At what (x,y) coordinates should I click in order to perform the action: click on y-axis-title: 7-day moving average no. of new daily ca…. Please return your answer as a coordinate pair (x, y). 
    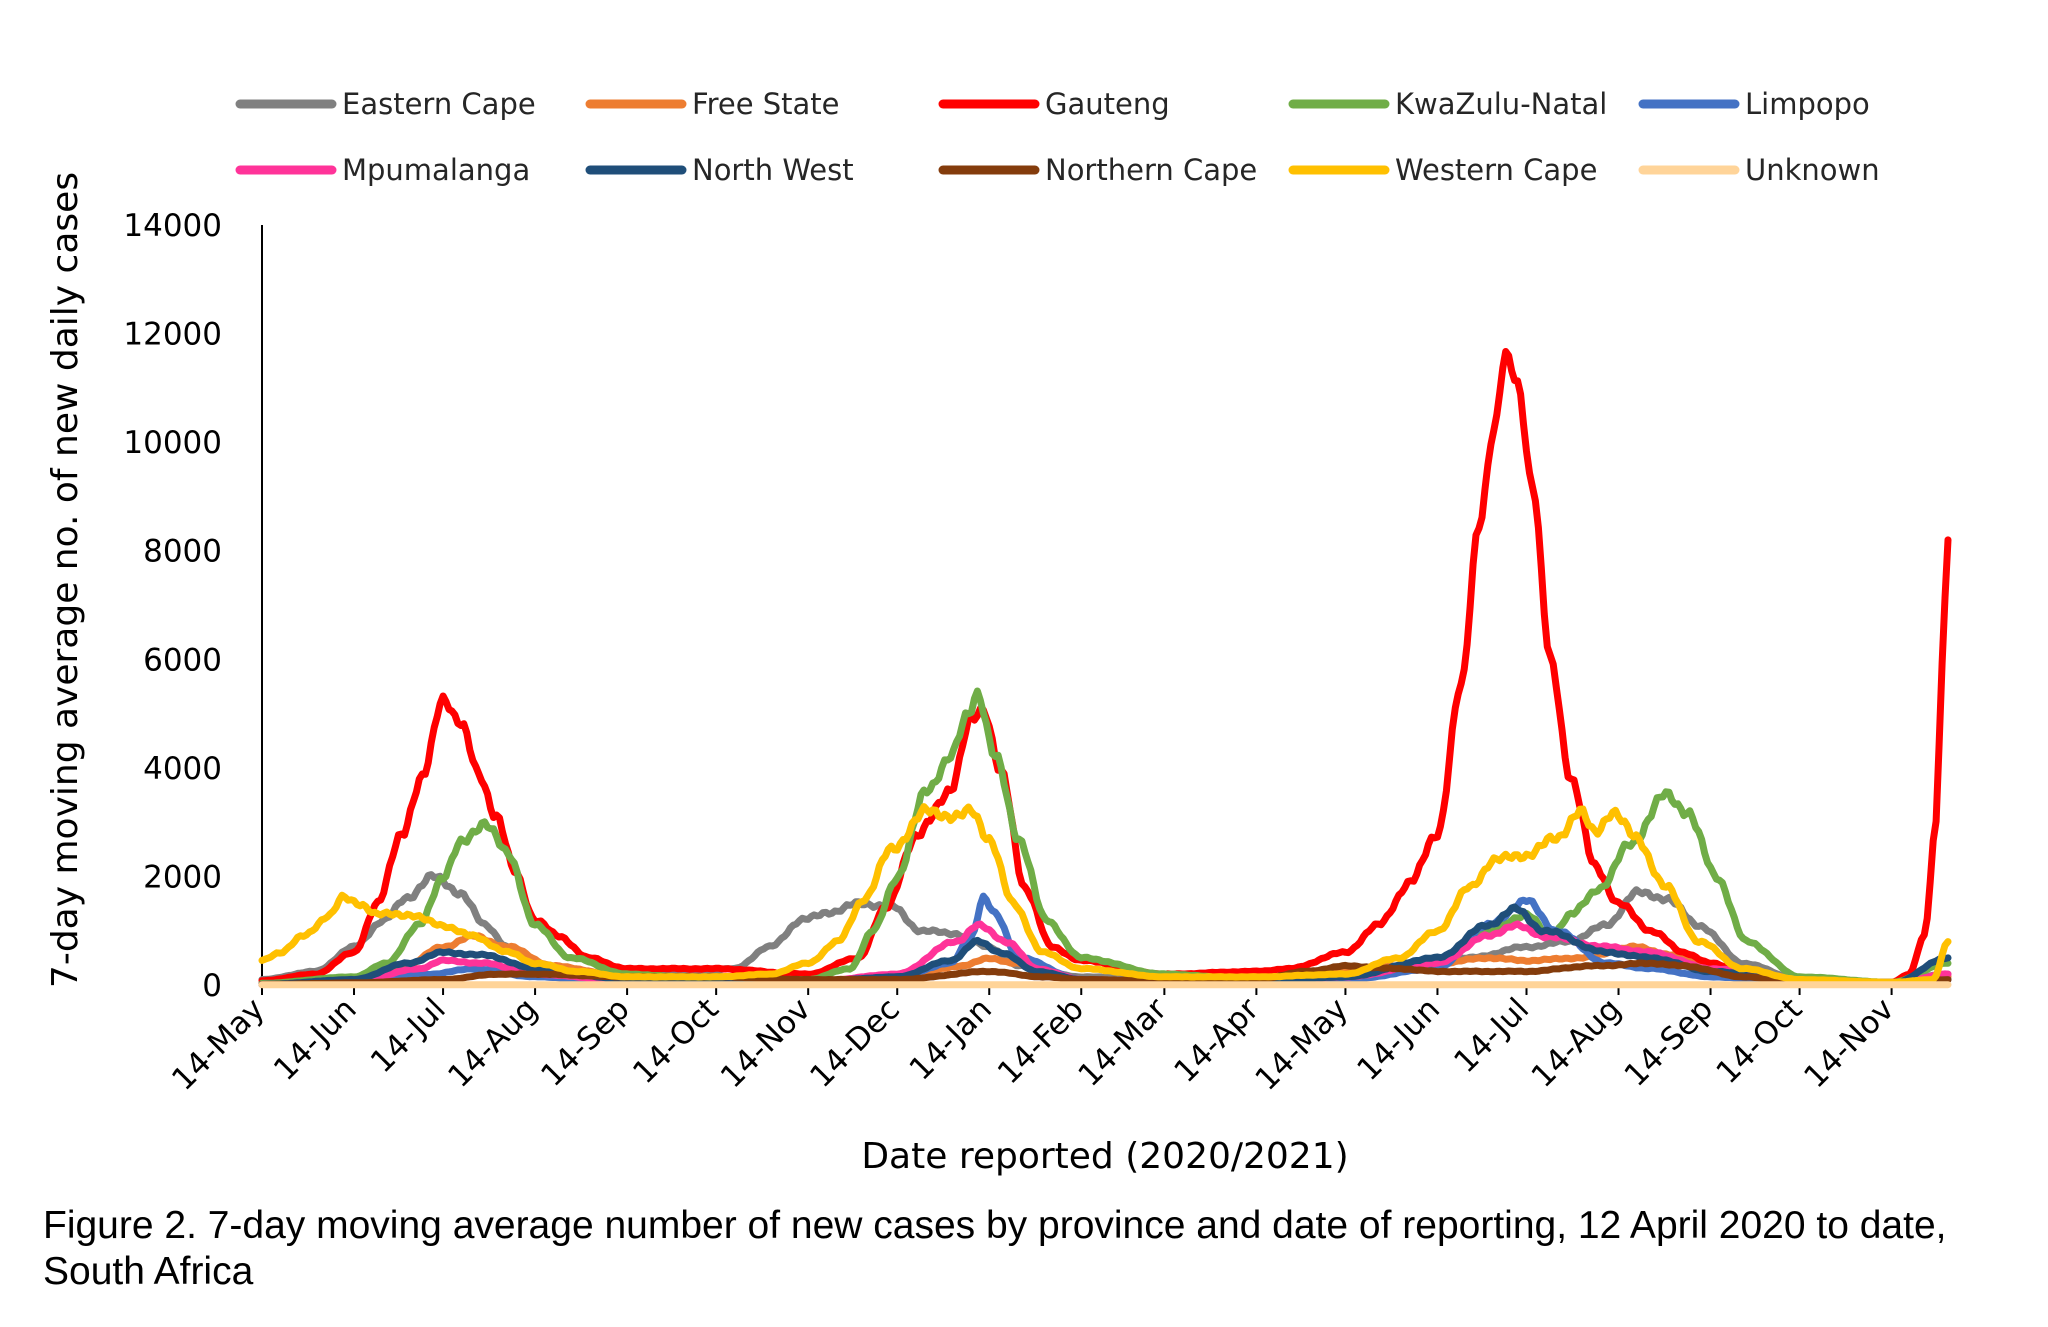
    Looking at the image, I should click on (65, 580).